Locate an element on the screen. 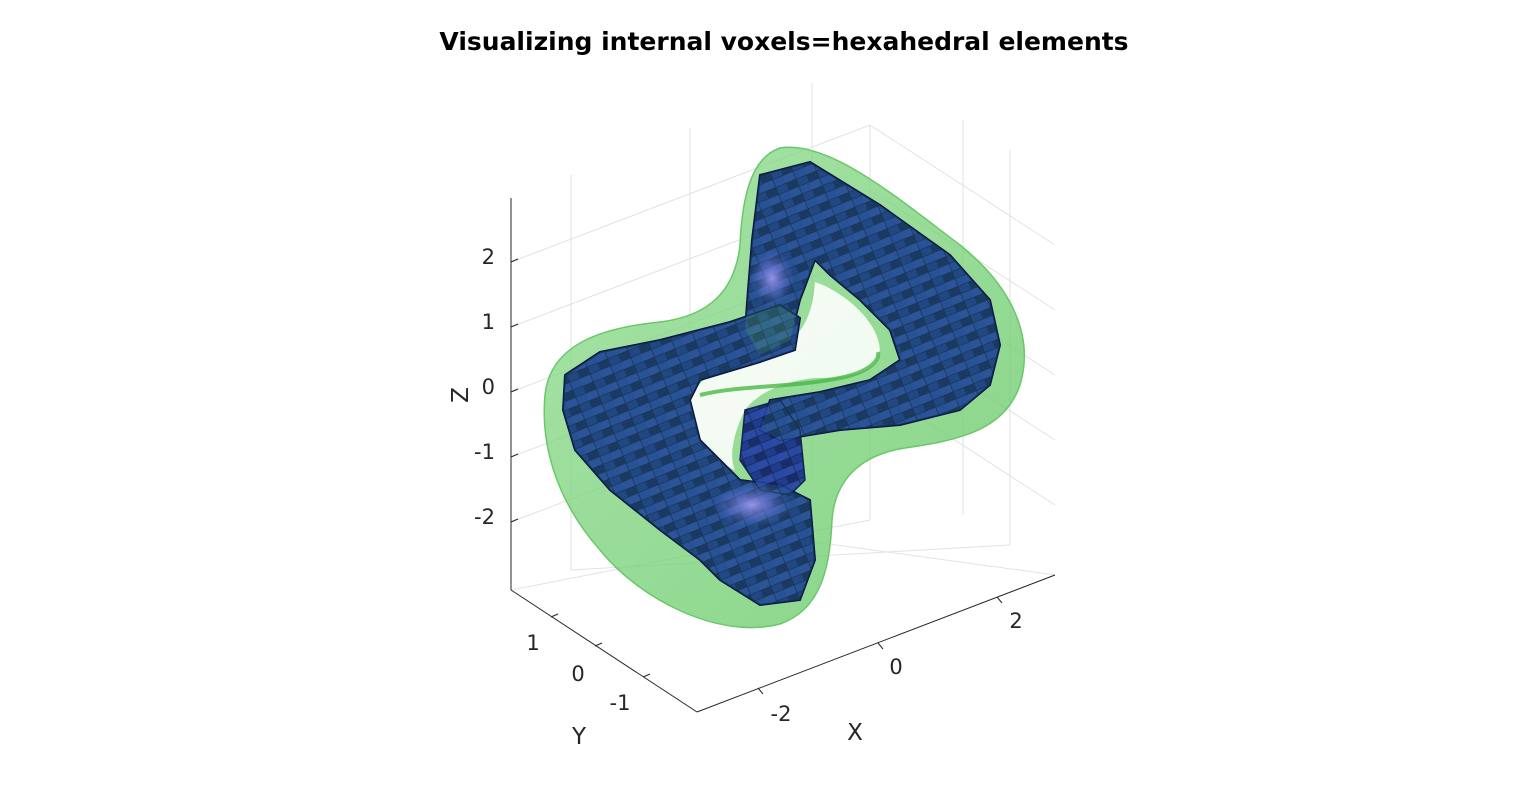 The width and height of the screenshot is (1514, 800). x-tick-label: 2 is located at coordinates (1015, 621).